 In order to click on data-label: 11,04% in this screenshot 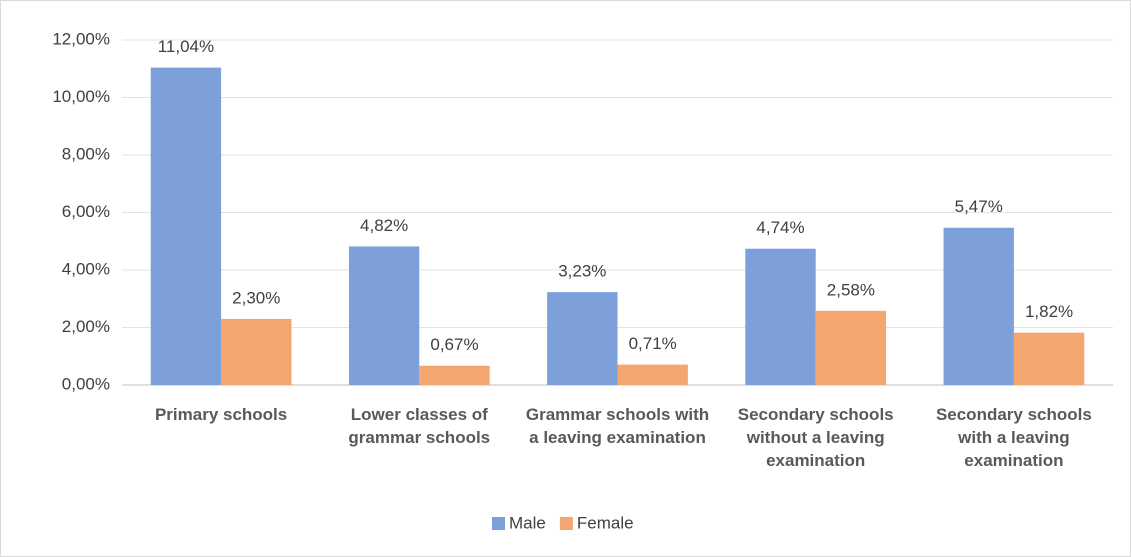, I will do `click(186, 46)`.